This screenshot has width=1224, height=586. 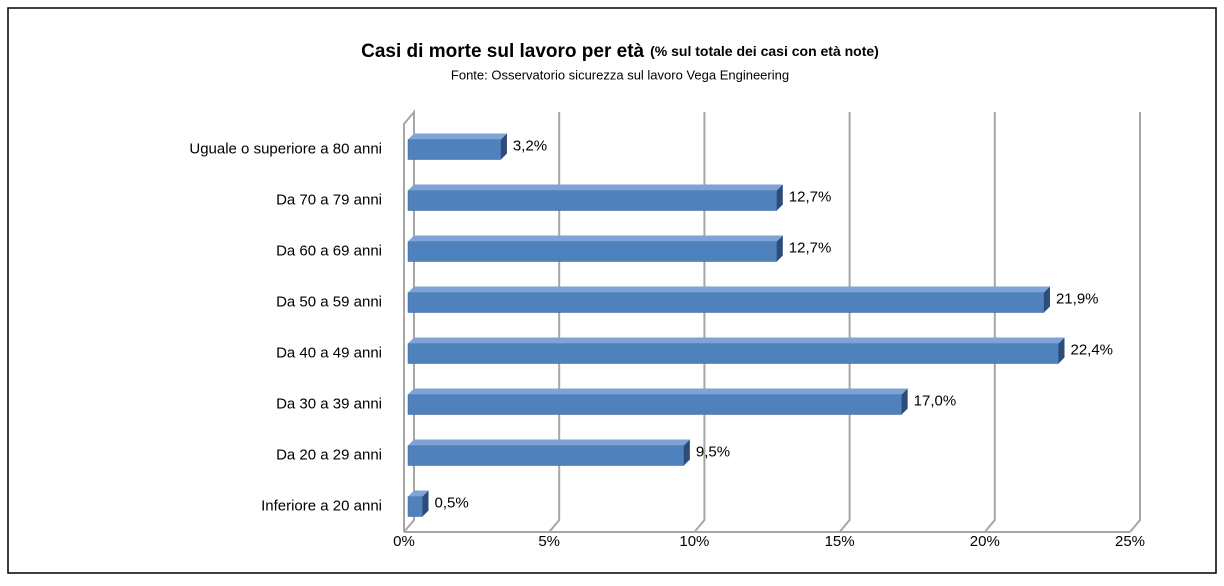 I want to click on x-tick-label: 25%, so click(x=1130, y=541).